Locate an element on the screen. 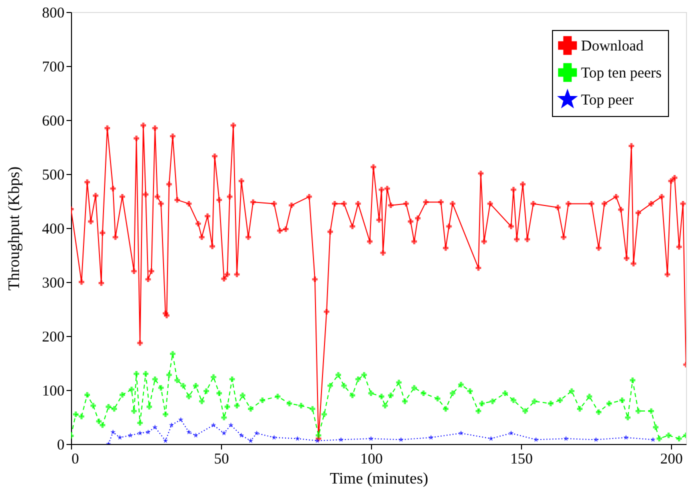 The height and width of the screenshot is (491, 691). y-tick-label: 100 is located at coordinates (53, 392).